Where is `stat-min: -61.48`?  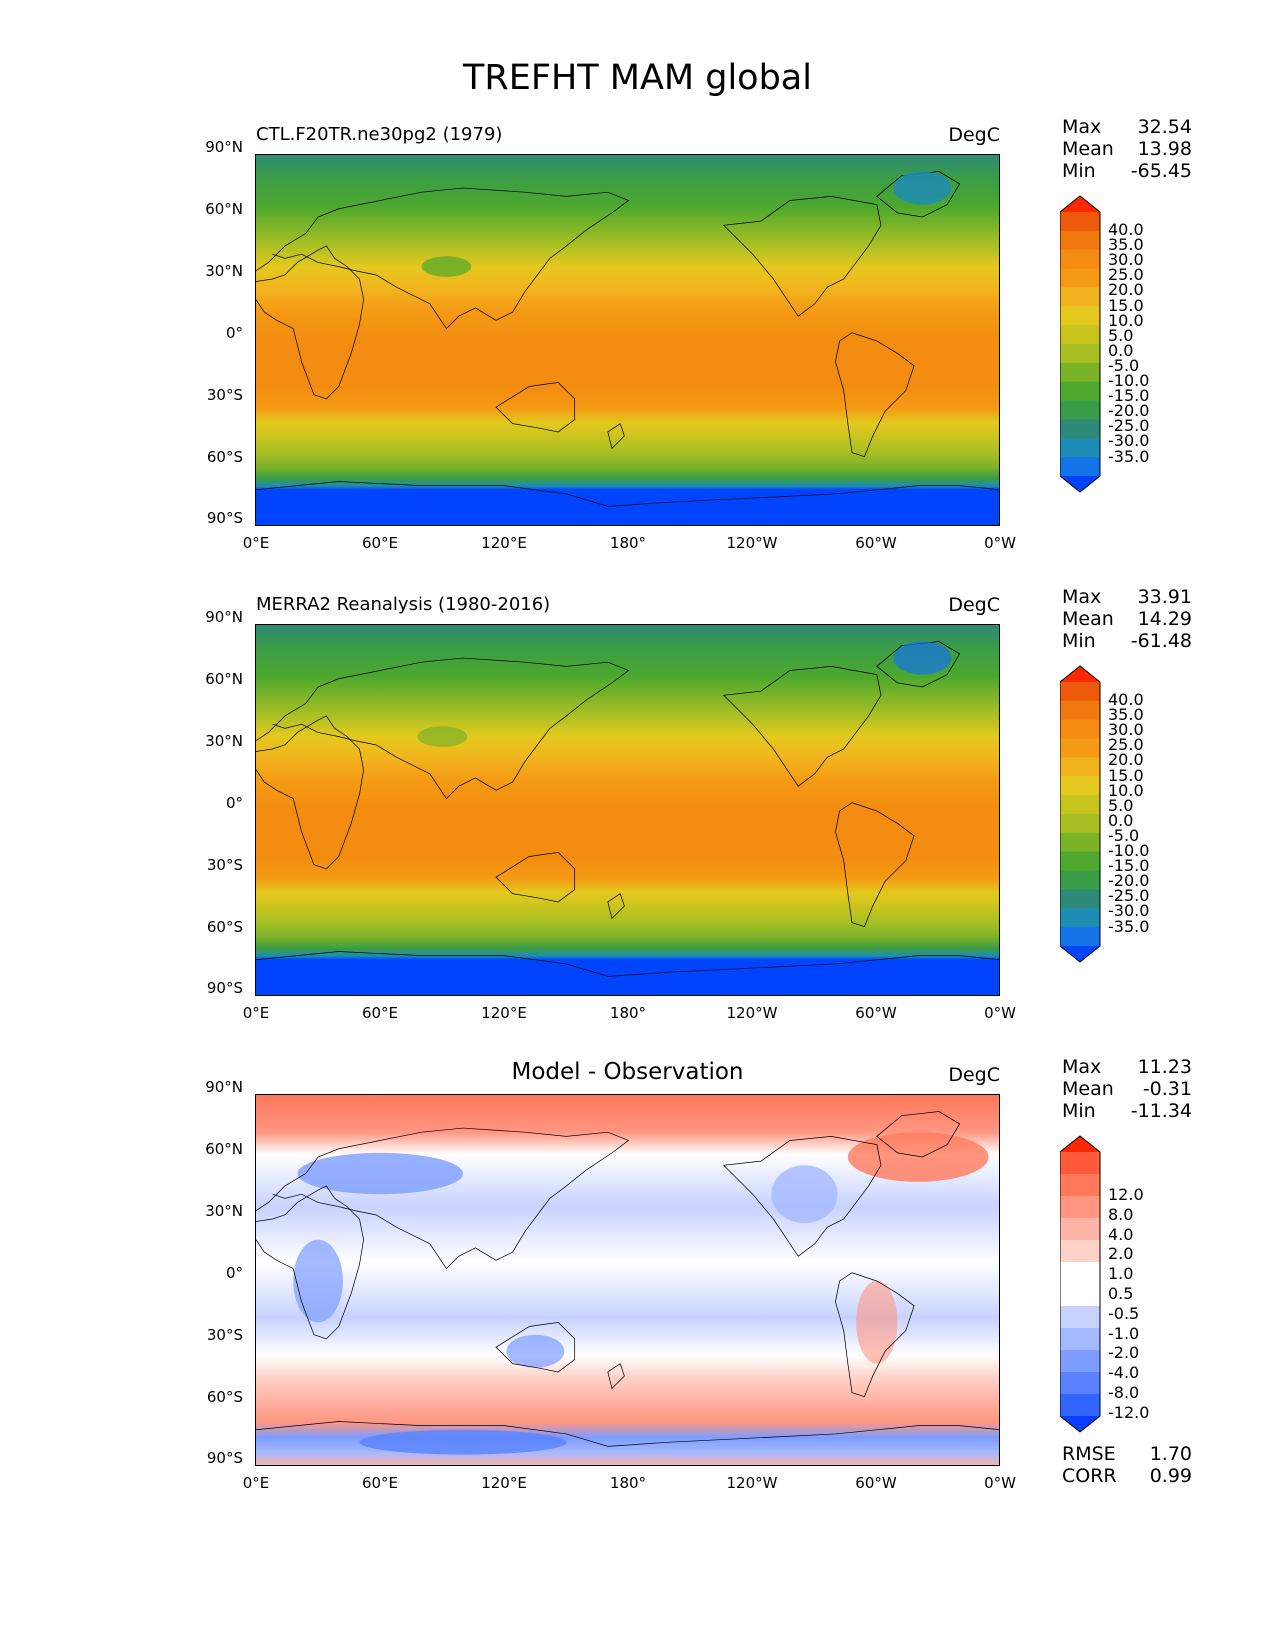
stat-min: -61.48 is located at coordinates (1161, 641).